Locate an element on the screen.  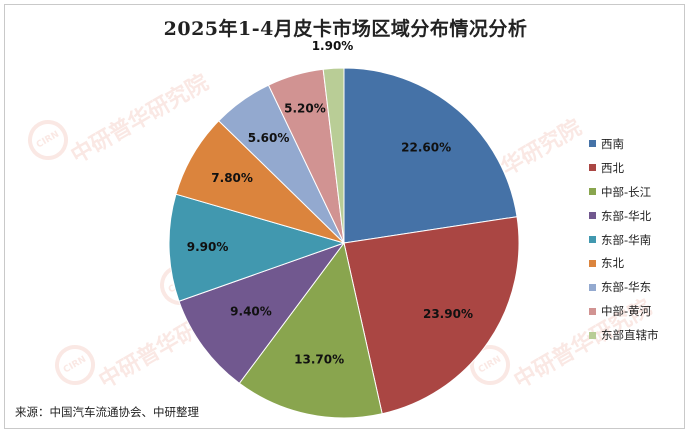
legend-item: 中部-黄河 is located at coordinates (624, 311).